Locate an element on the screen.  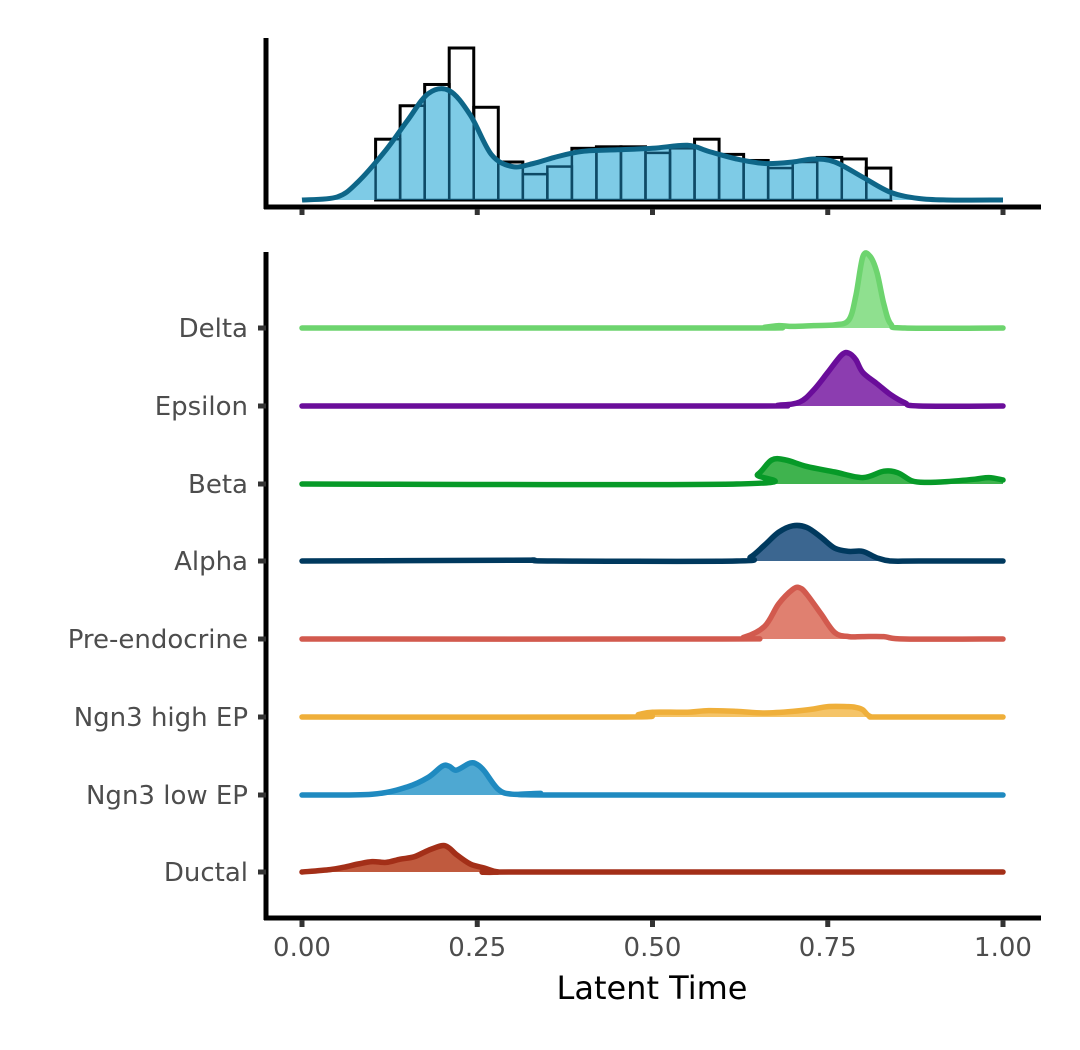
histogram-density is located at coordinates (652, 144).